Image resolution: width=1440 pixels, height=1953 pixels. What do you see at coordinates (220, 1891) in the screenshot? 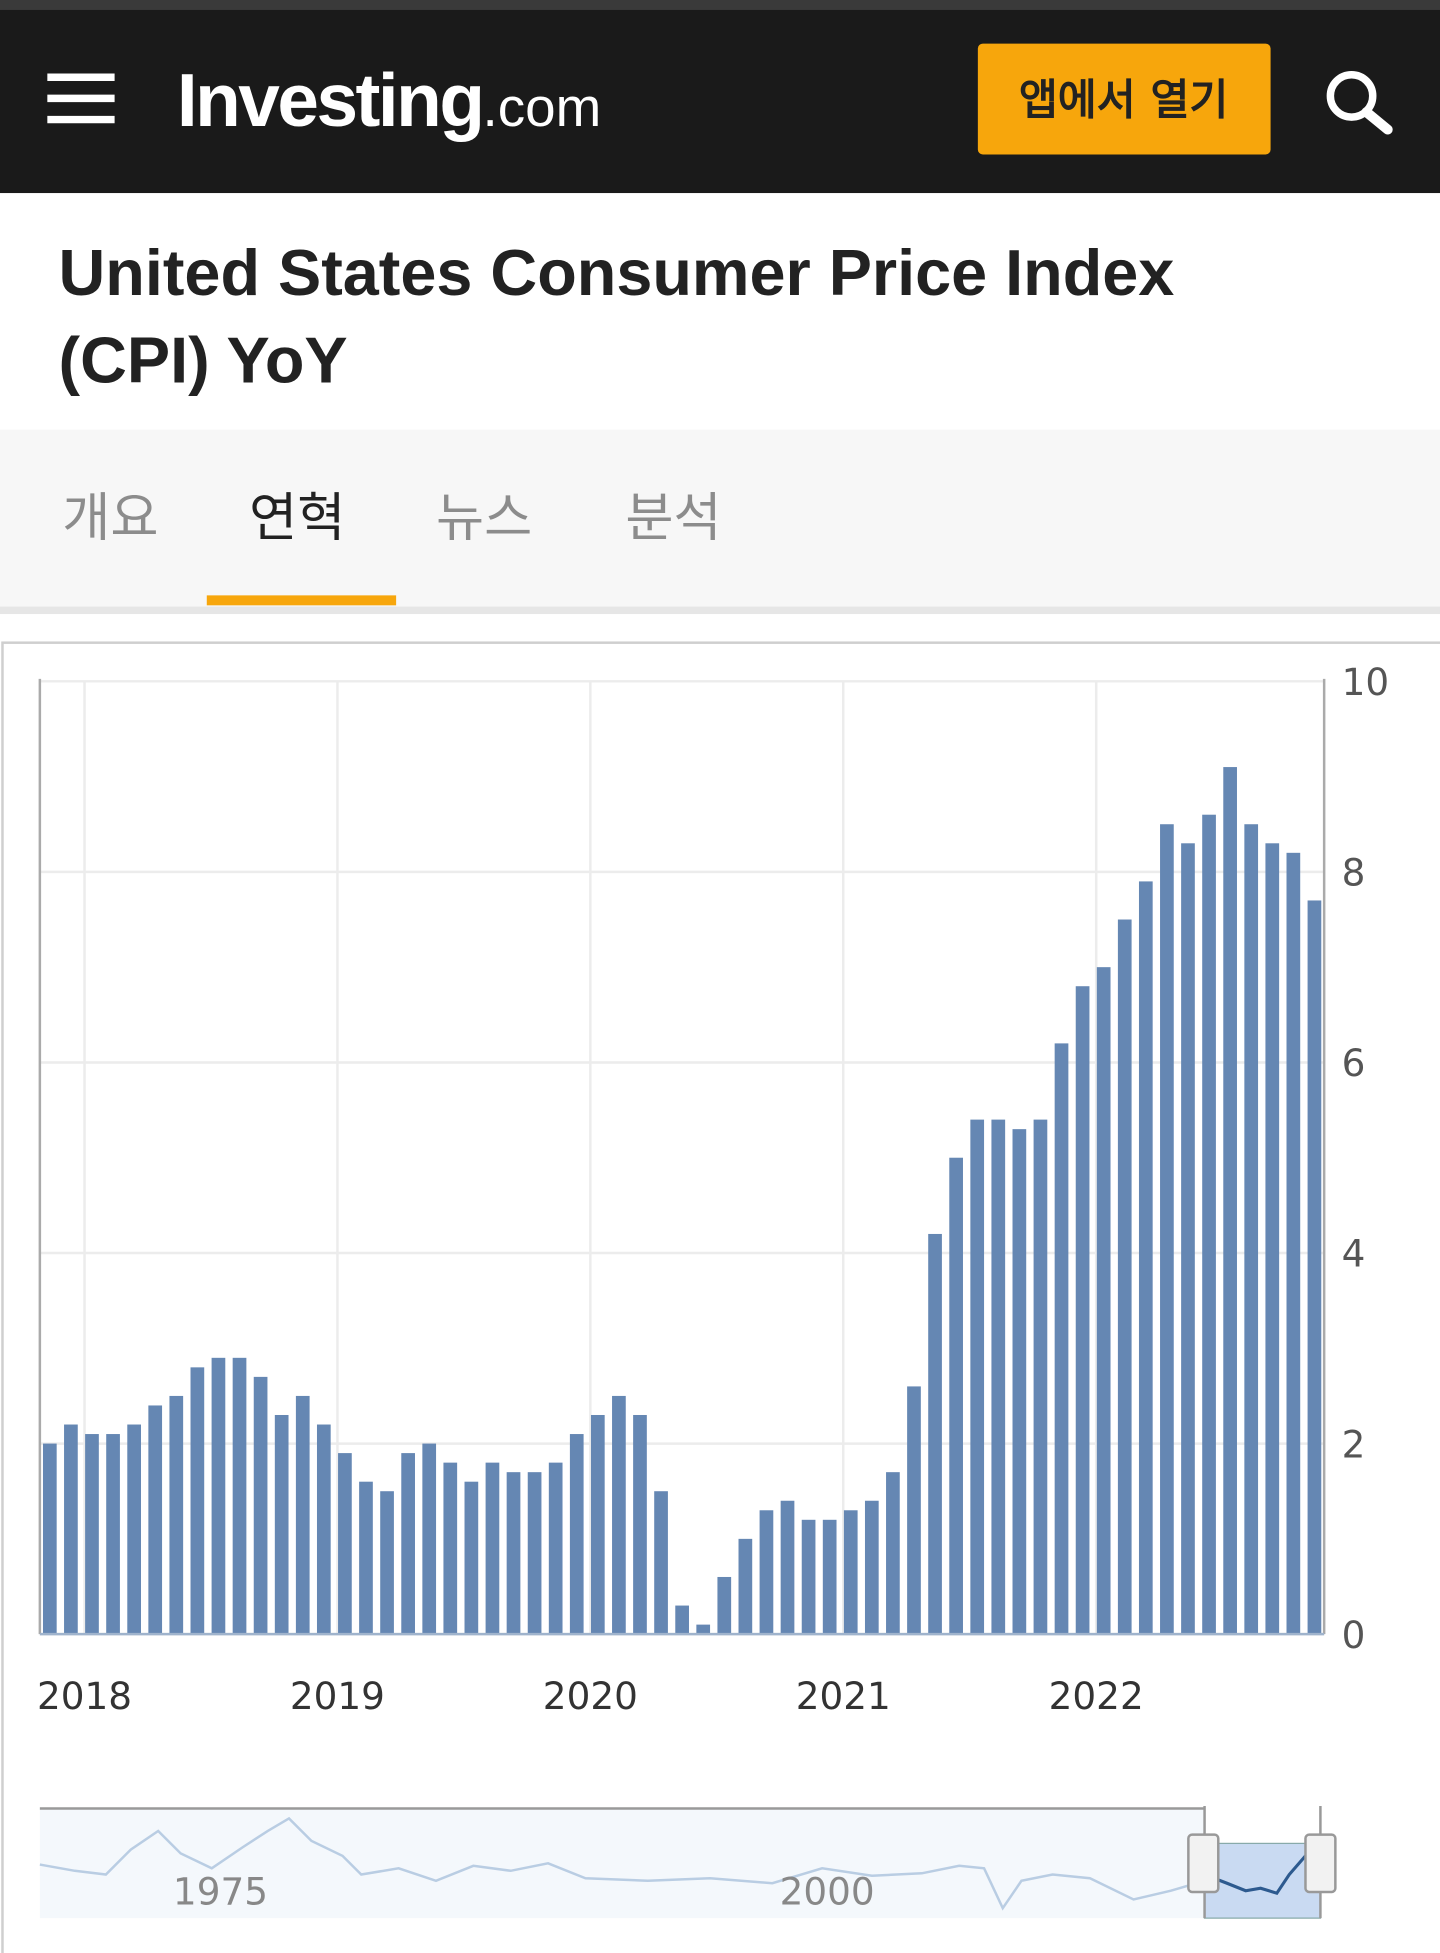
I see `navigator-label: 1975` at bounding box center [220, 1891].